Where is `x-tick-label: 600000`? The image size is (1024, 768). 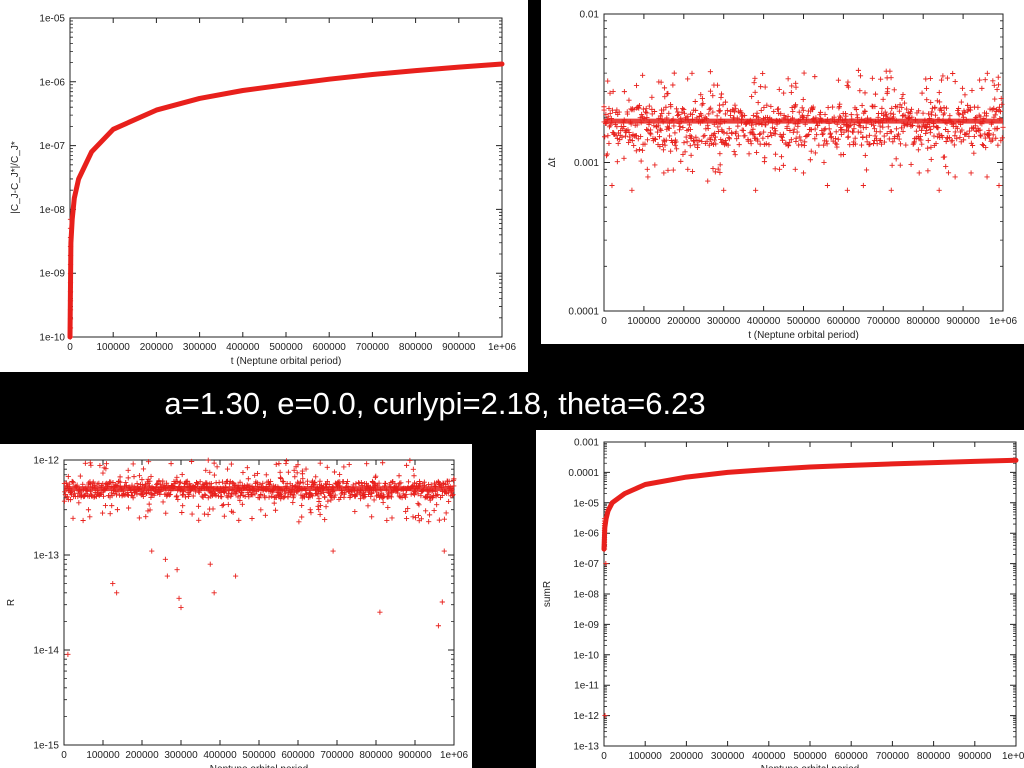
x-tick-label: 600000 is located at coordinates (298, 755).